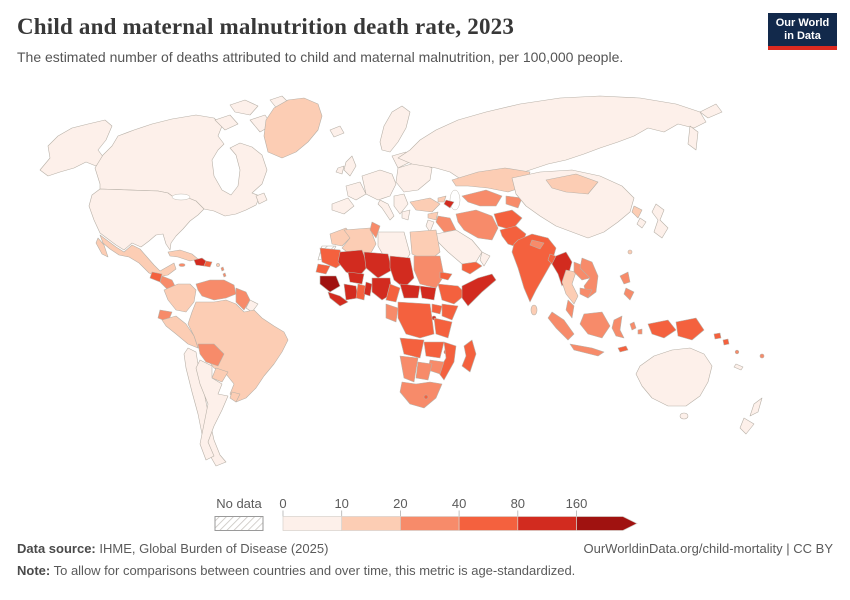 The image size is (850, 600). Describe the element at coordinates (356, 191) in the screenshot. I see `map-region-france` at that location.